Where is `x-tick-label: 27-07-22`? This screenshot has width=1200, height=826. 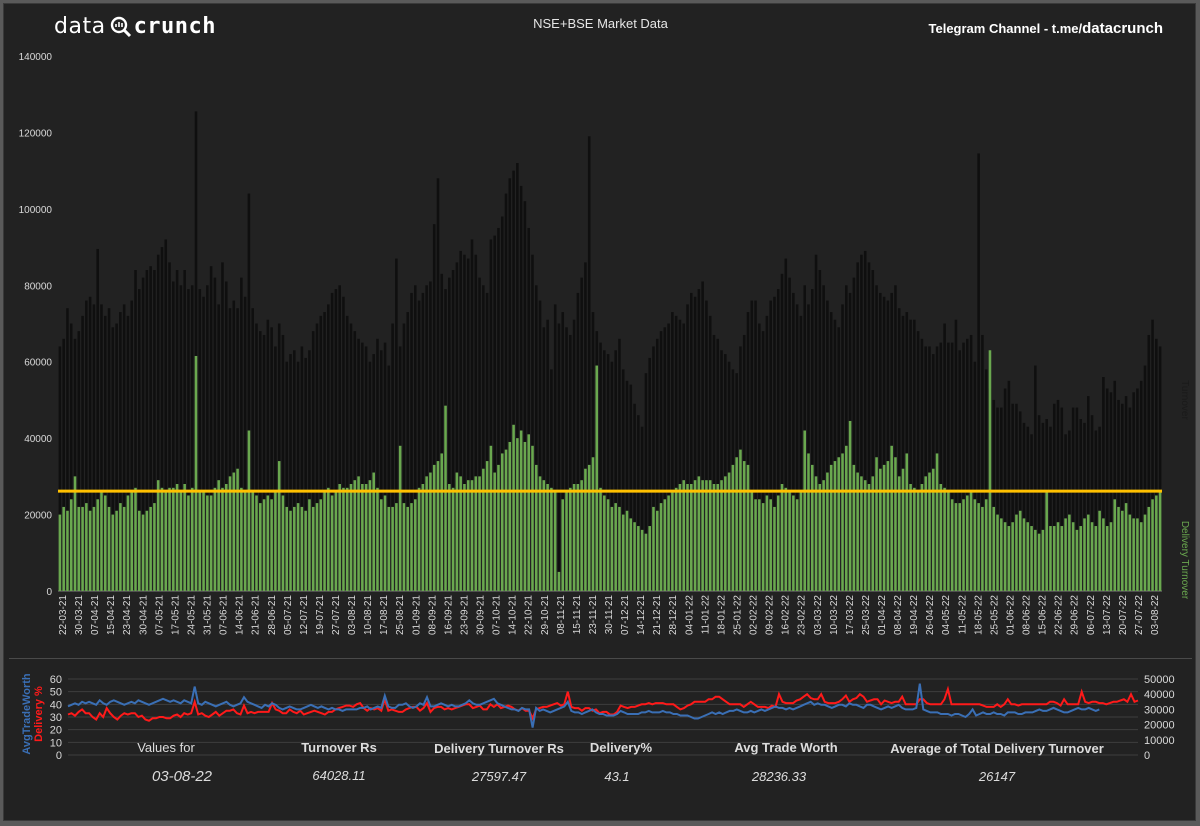 x-tick-label: 27-07-22 is located at coordinates (1139, 615).